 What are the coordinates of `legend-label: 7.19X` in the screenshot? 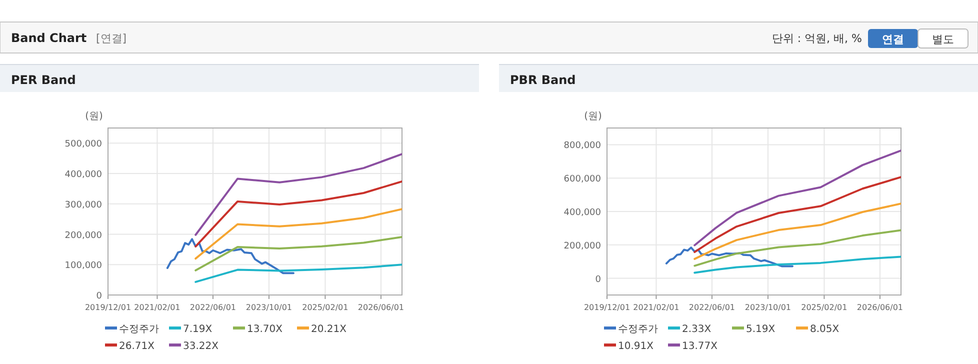 It's located at (197, 329).